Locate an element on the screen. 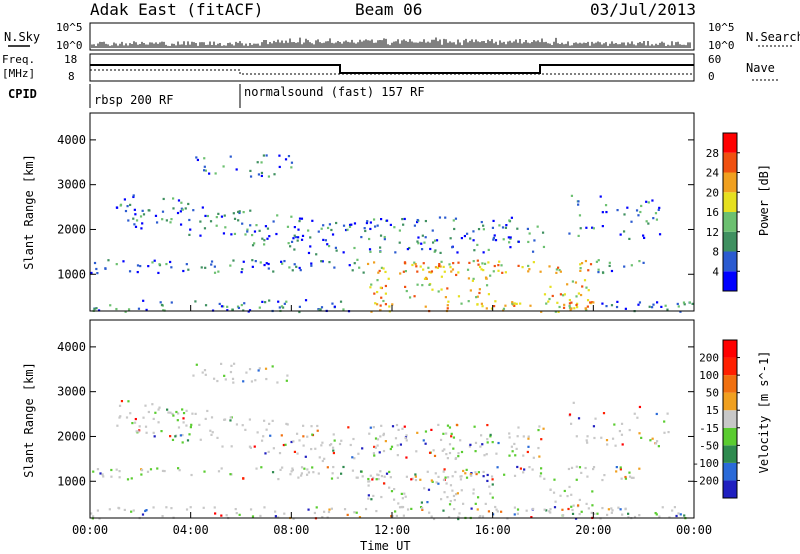 Image resolution: width=800 pixels, height=554 pixels. colorbar-tick-label: 24 is located at coordinates (713, 173).